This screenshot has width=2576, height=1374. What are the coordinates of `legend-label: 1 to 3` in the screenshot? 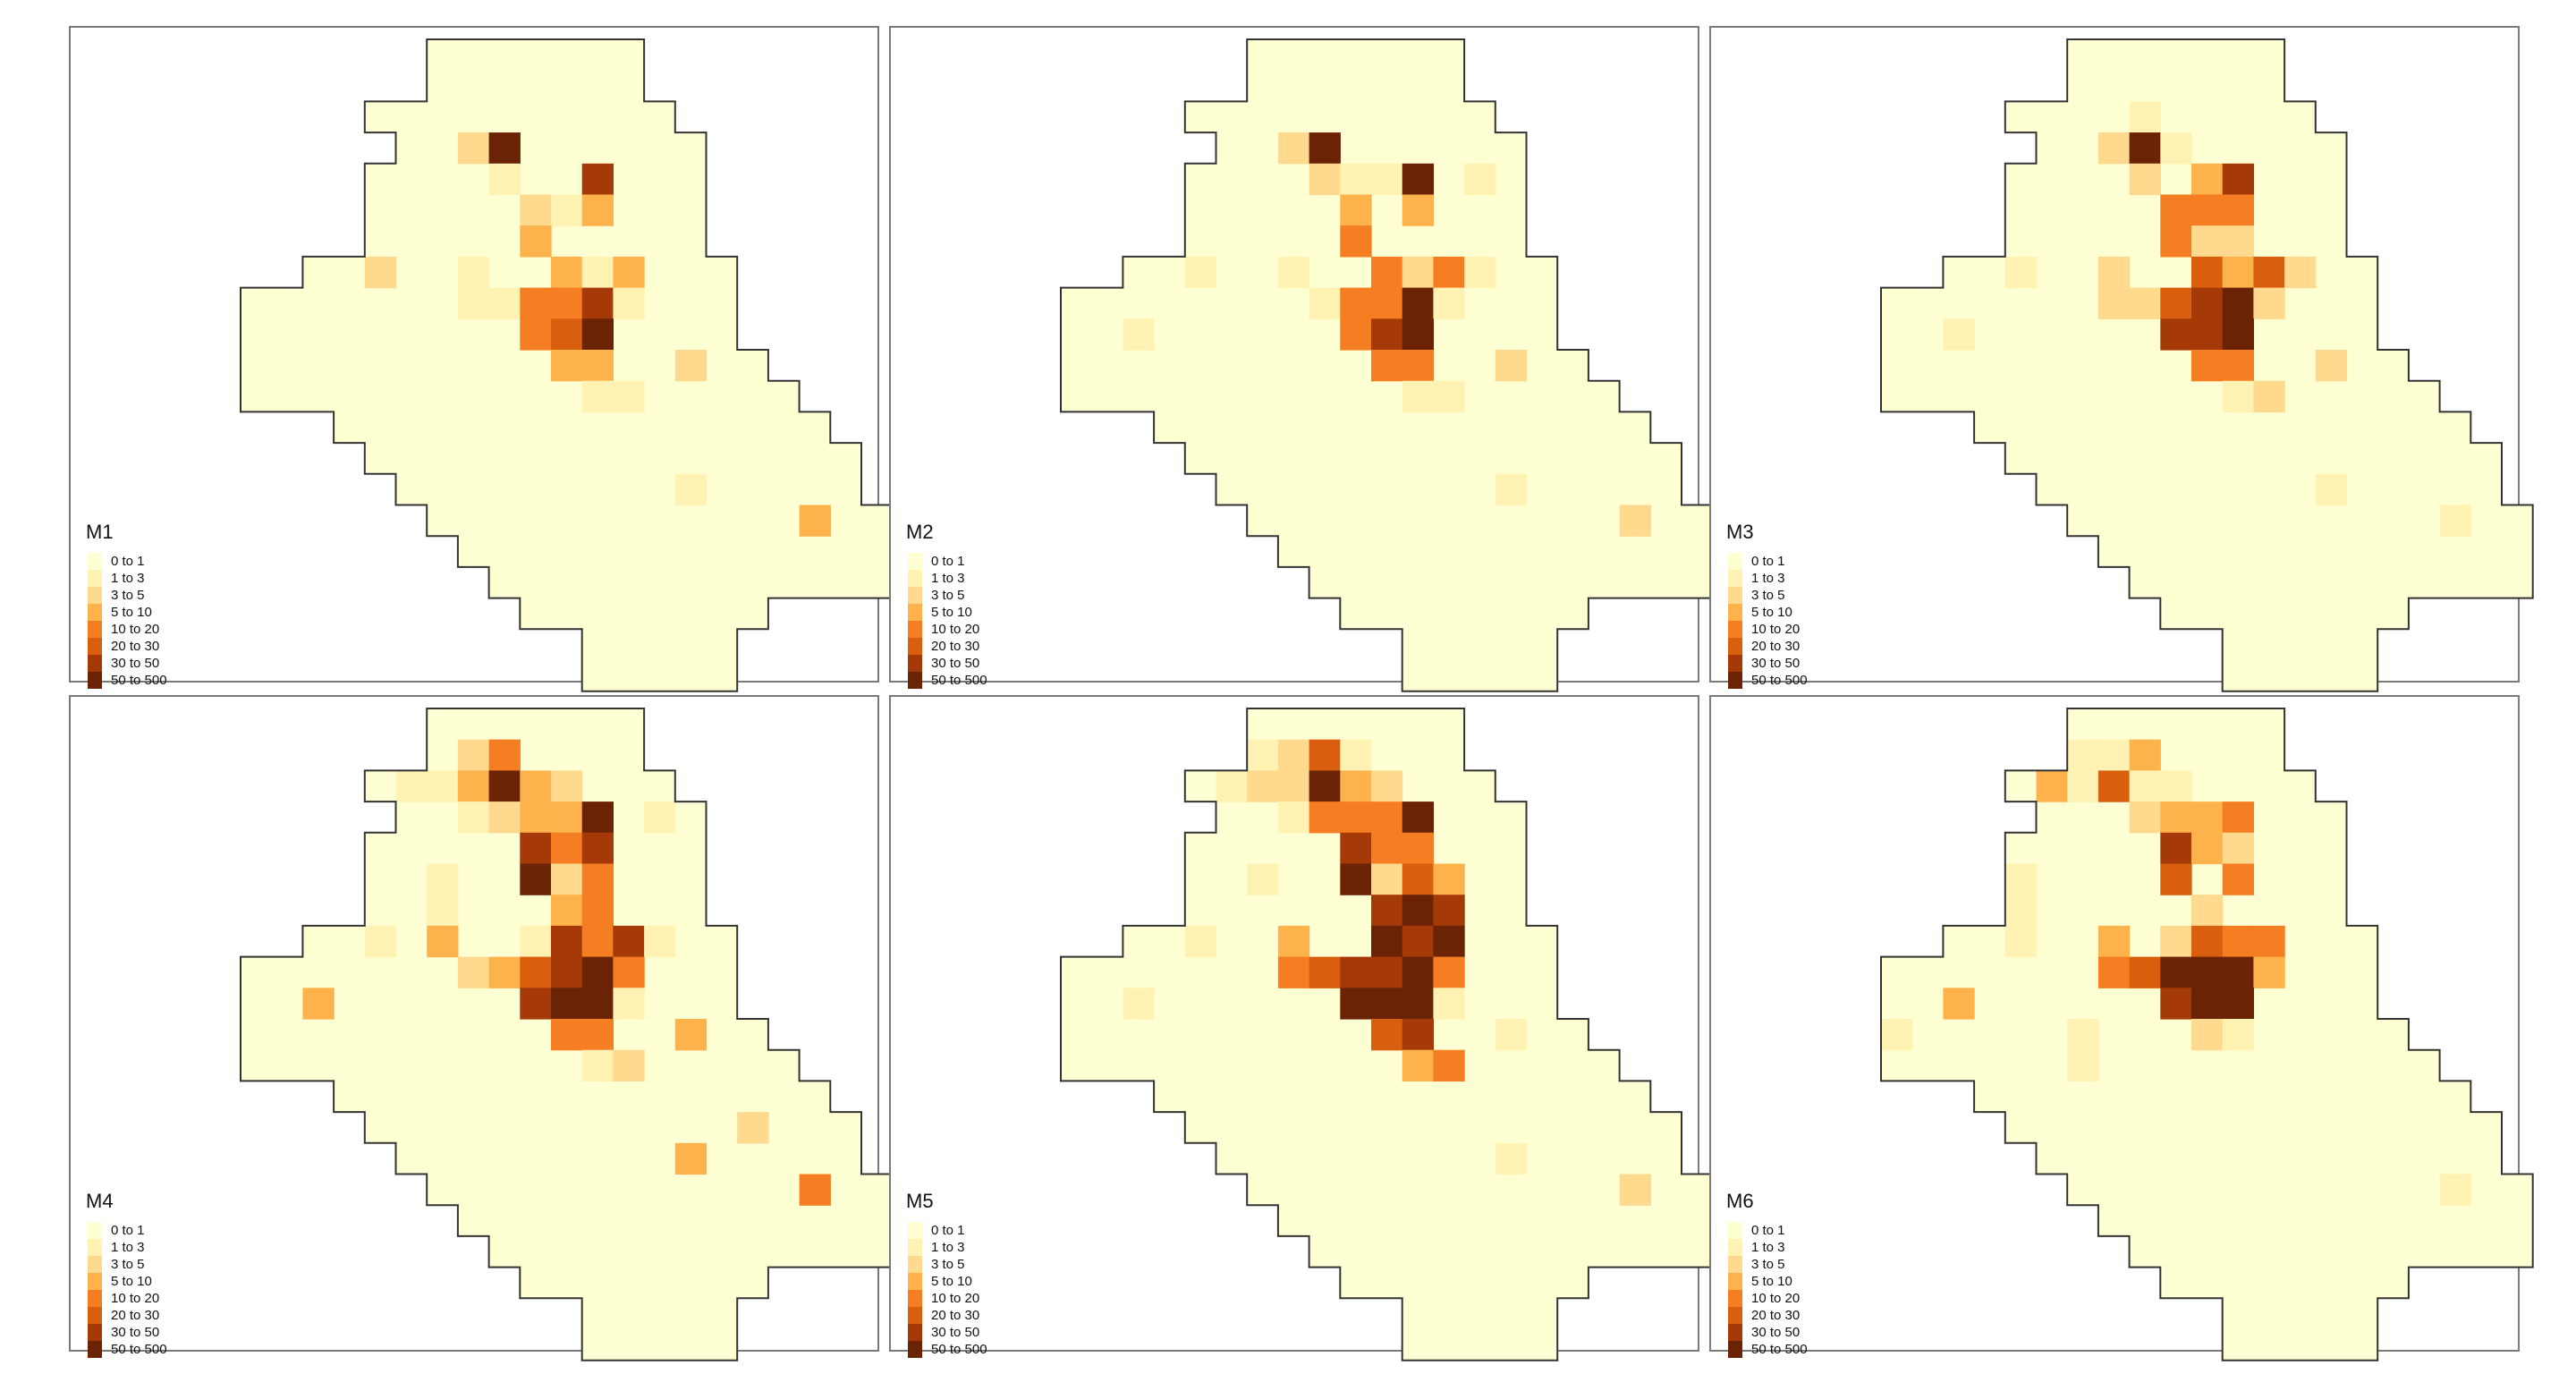 It's located at (1768, 578).